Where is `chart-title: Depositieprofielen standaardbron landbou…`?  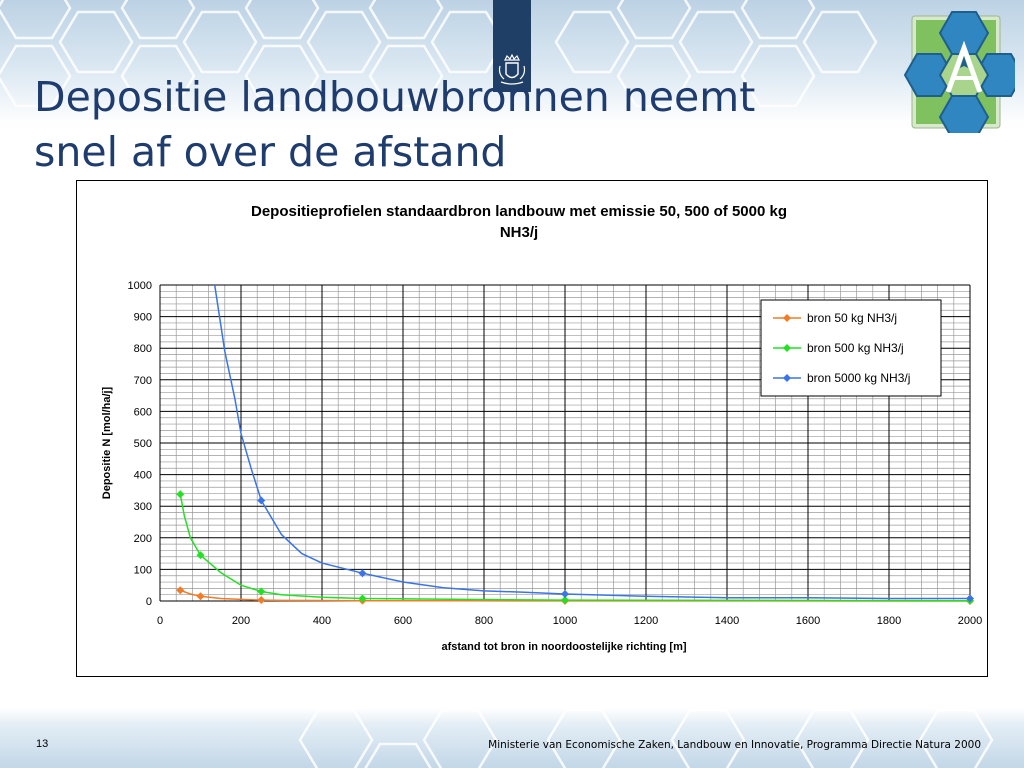 chart-title: Depositieprofielen standaardbron landbou… is located at coordinates (519, 222).